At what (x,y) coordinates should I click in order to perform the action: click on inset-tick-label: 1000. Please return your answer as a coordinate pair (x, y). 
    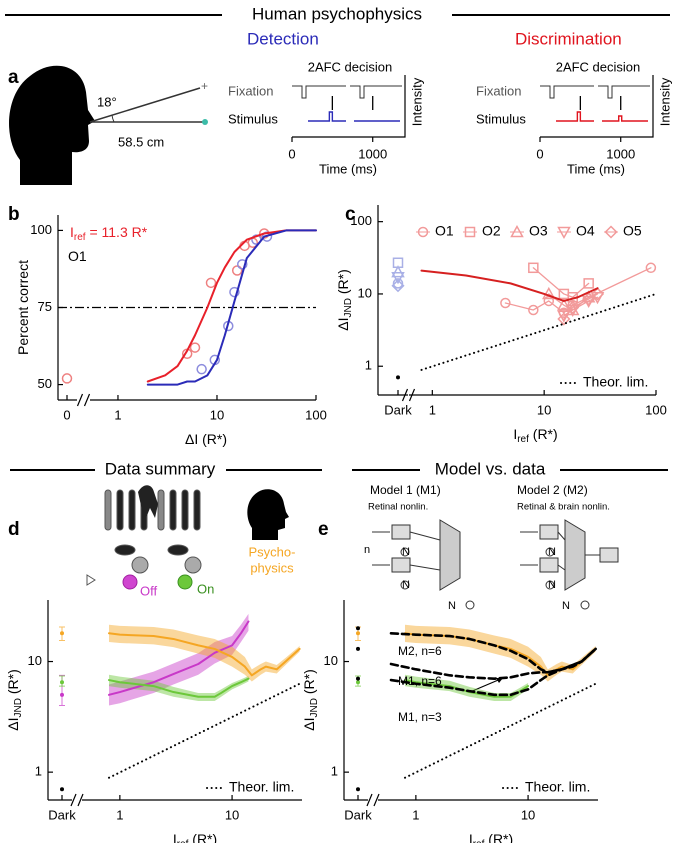
    Looking at the image, I should click on (620, 153).